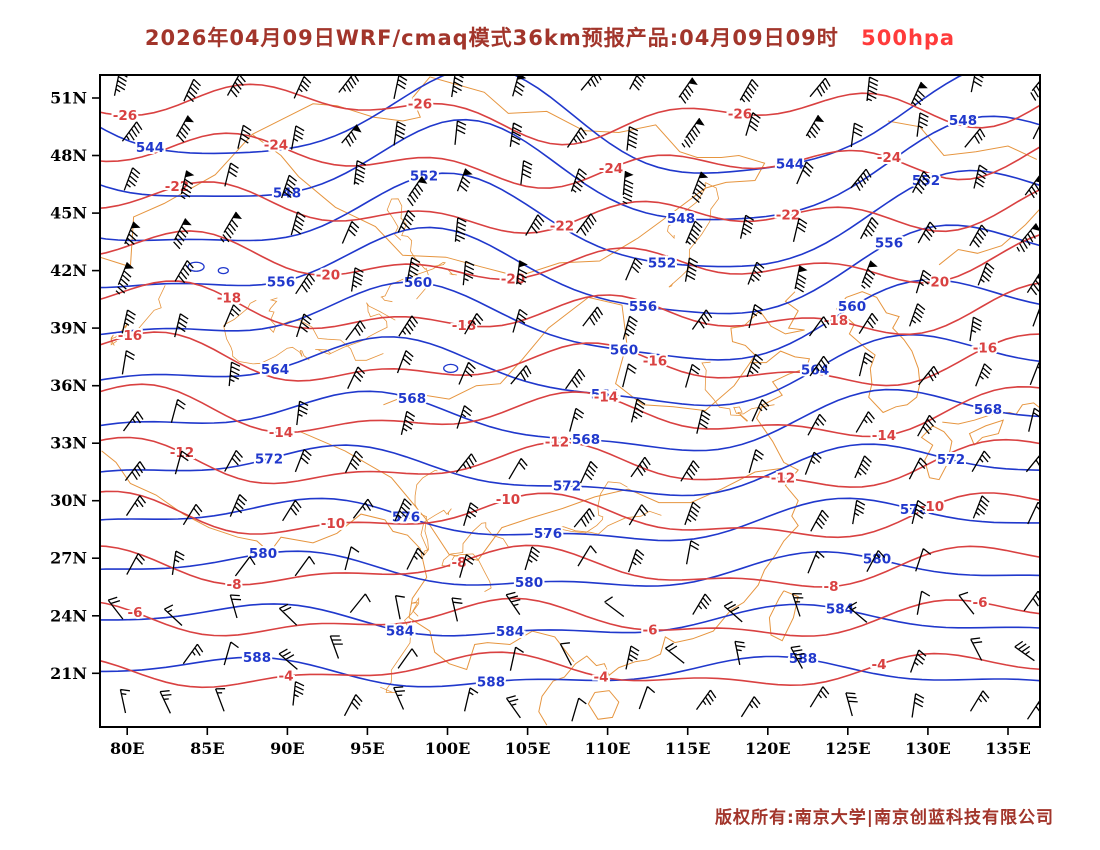  Describe the element at coordinates (68, 443) in the screenshot. I see `svg-text: 33N` at that location.